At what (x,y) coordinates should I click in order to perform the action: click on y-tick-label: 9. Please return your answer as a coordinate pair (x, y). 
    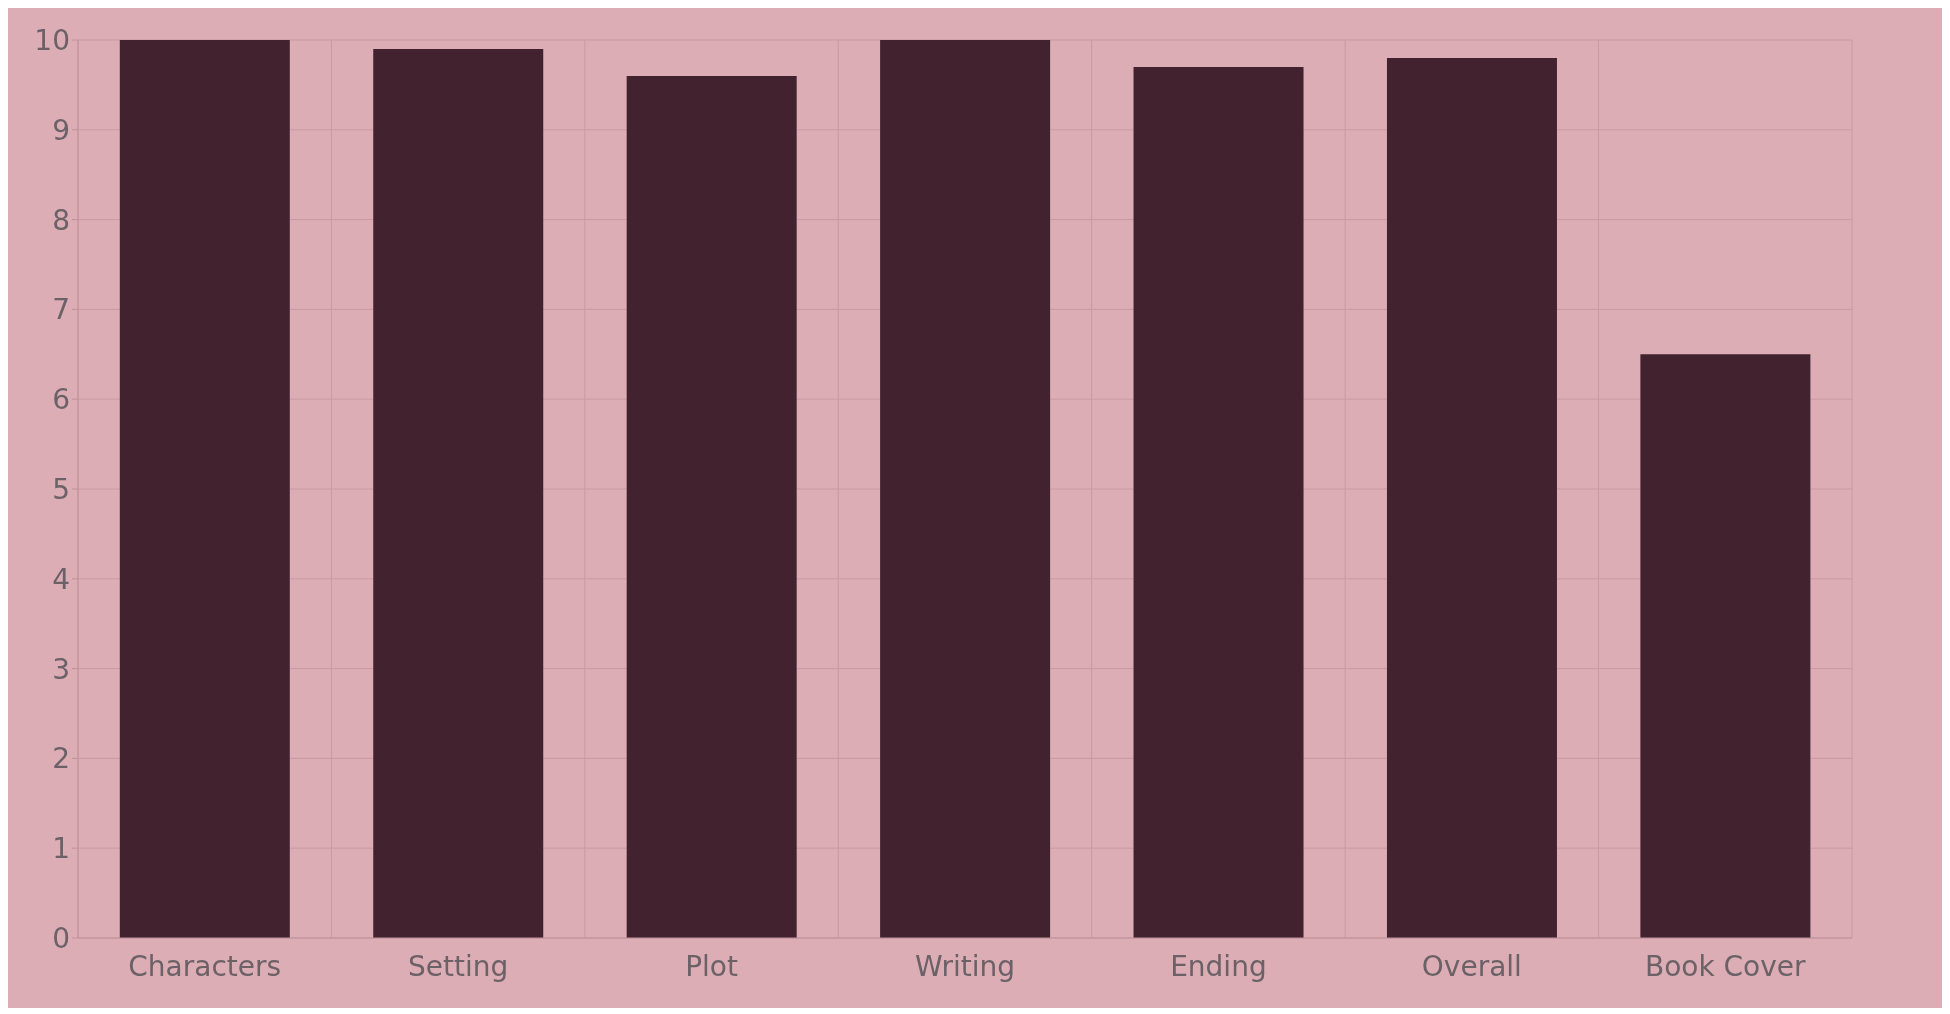
    Looking at the image, I should click on (61, 130).